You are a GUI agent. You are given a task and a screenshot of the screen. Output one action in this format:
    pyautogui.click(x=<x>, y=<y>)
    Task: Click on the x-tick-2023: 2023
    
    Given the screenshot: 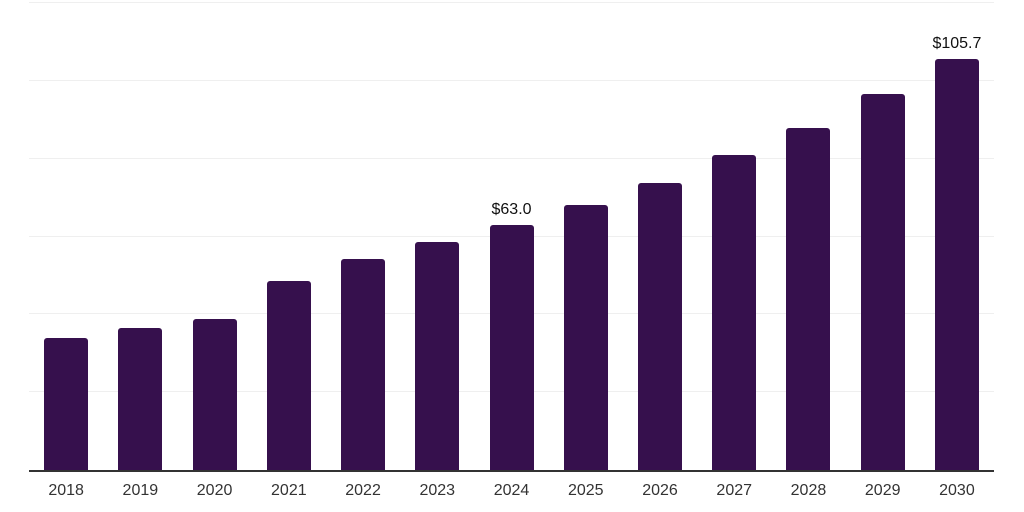 What is the action you would take?
    pyautogui.click(x=437, y=490)
    